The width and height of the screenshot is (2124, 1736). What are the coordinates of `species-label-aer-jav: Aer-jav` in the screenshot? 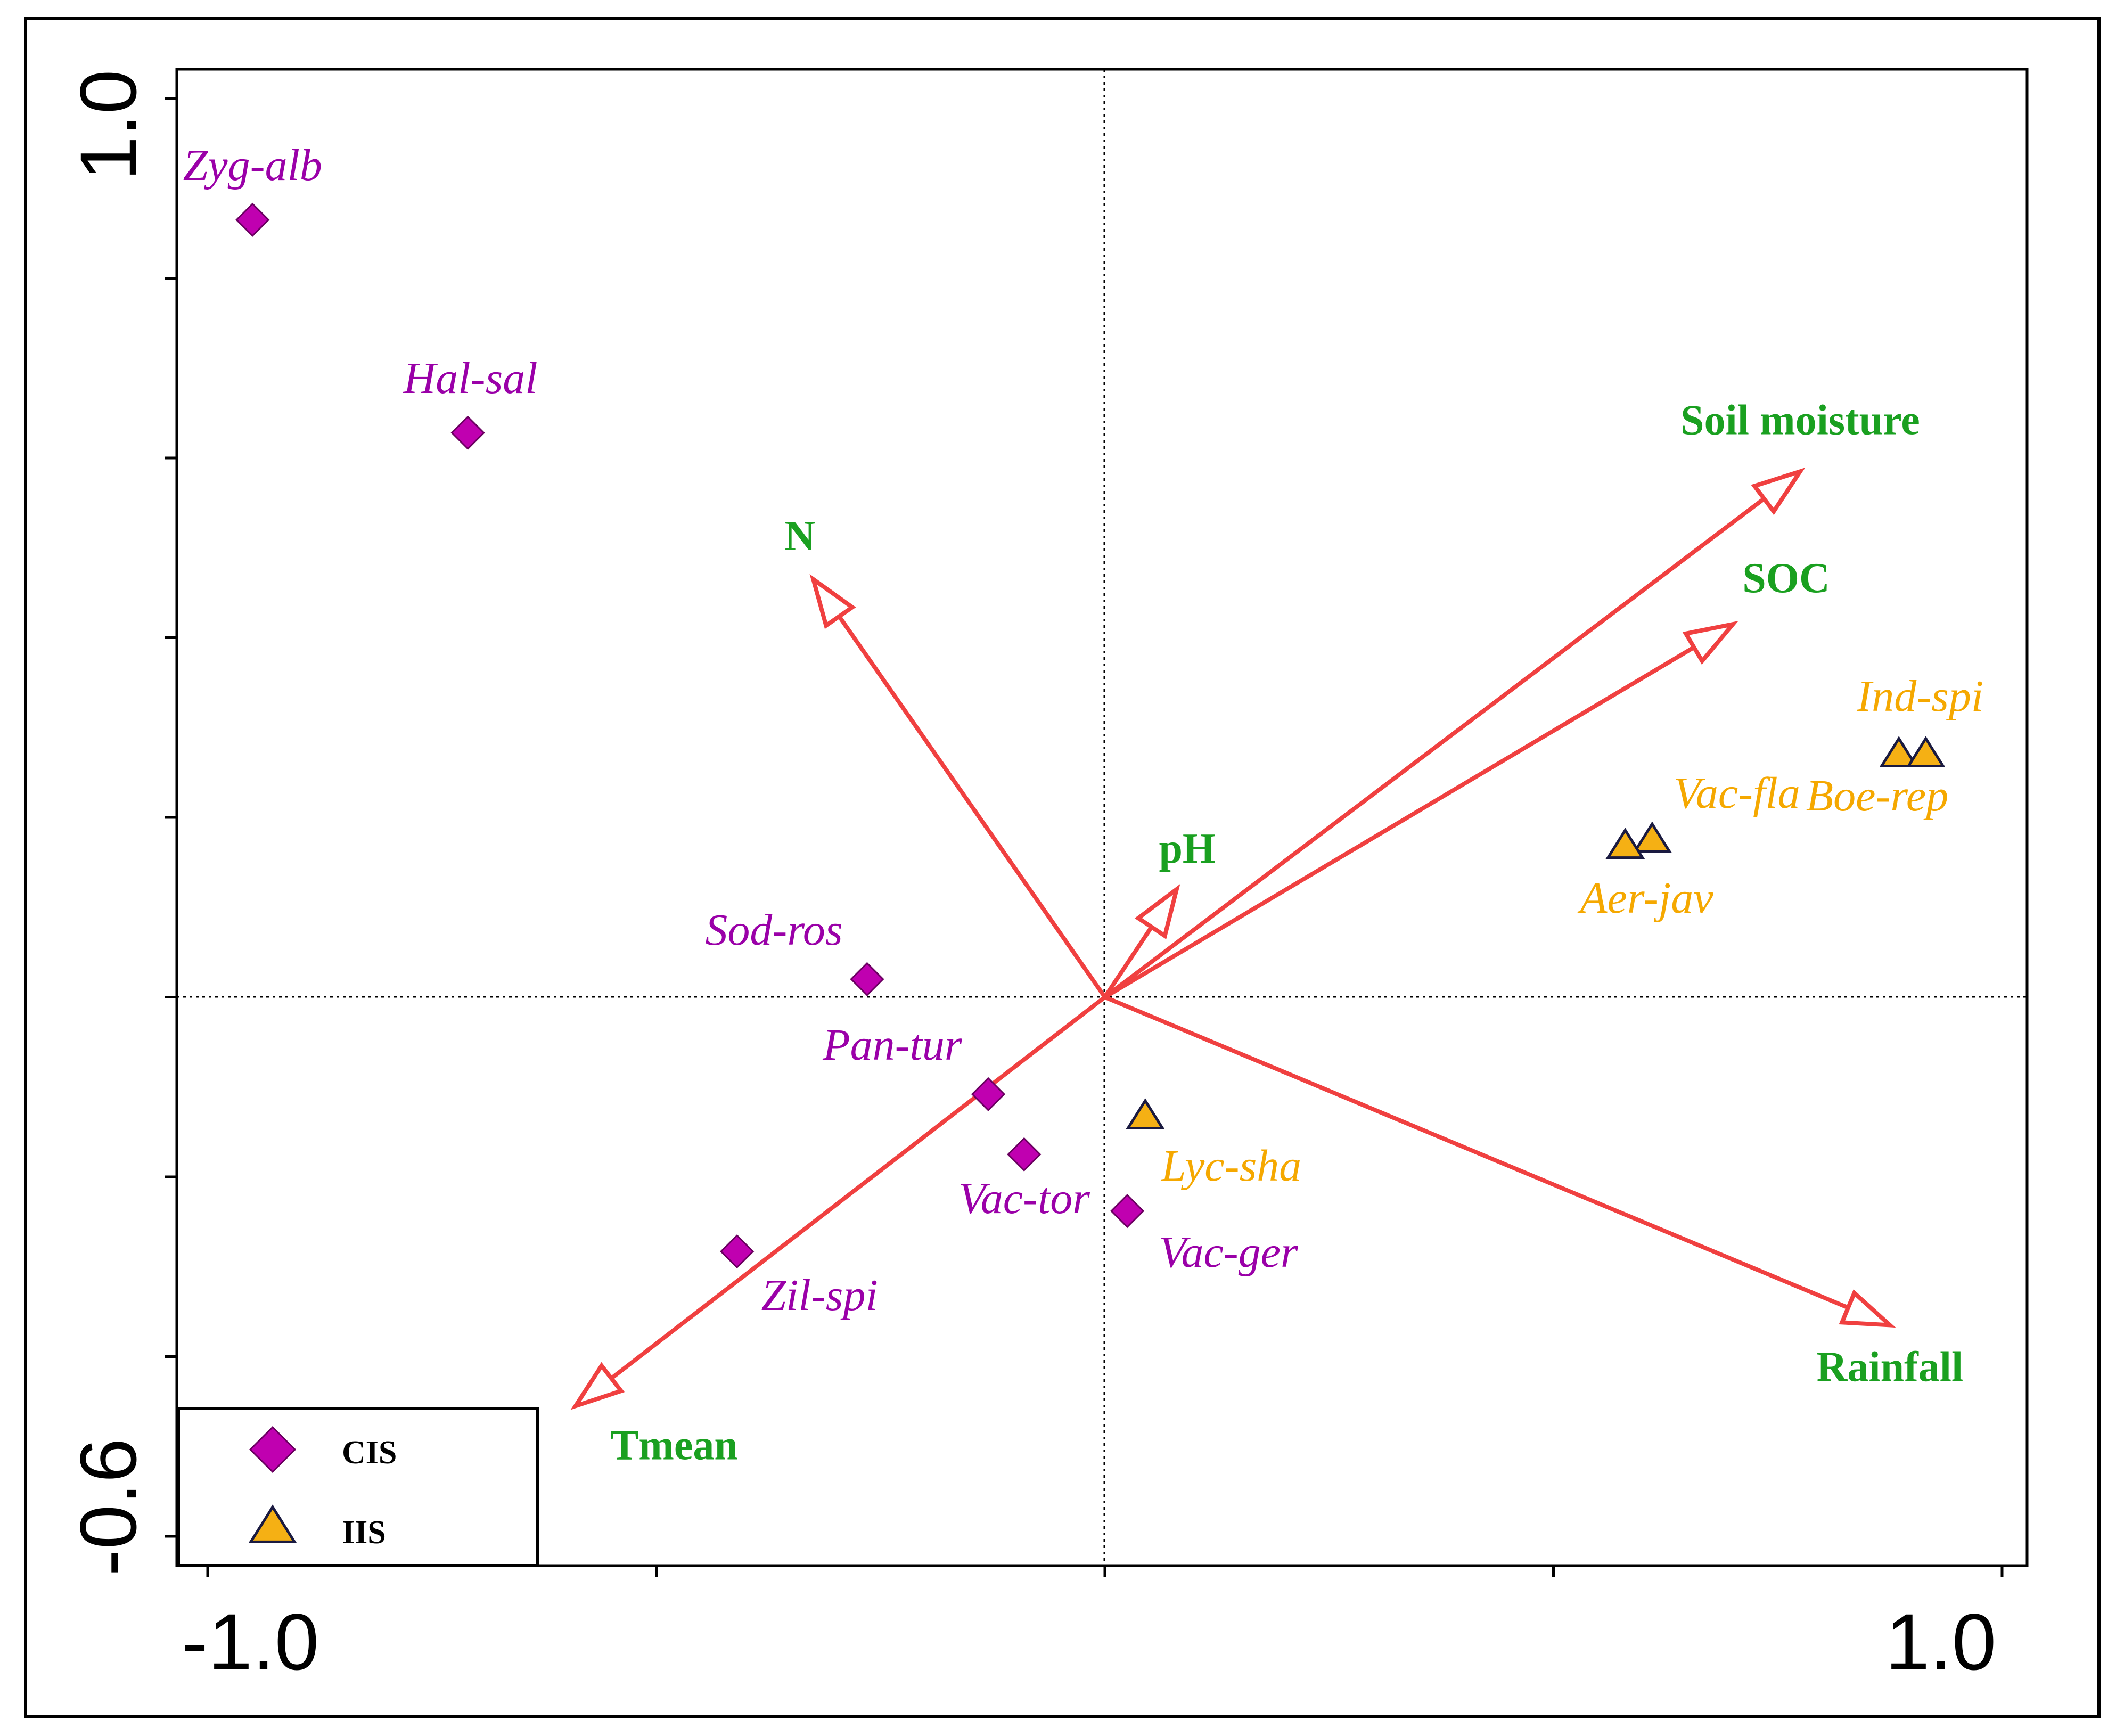 It's located at (1645, 898).